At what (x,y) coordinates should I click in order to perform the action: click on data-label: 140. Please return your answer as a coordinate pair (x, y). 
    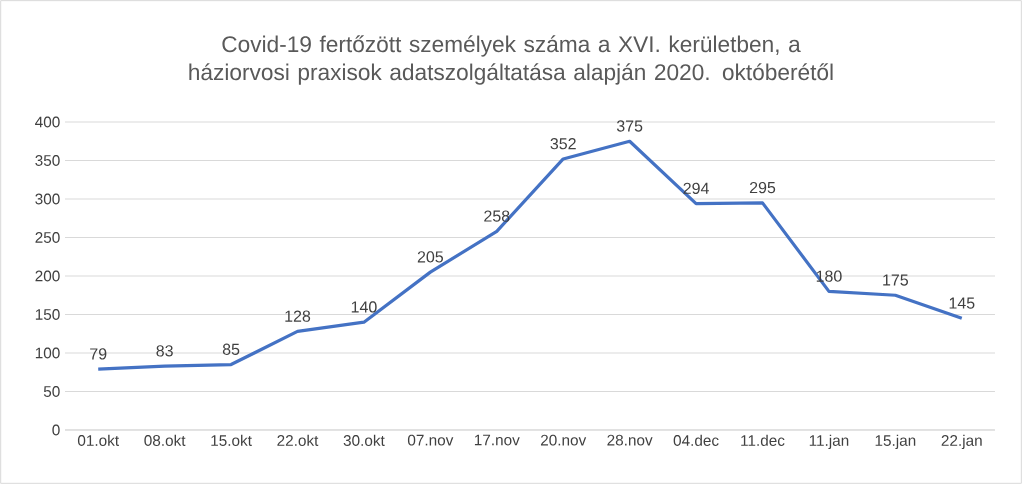
    Looking at the image, I should click on (364, 307).